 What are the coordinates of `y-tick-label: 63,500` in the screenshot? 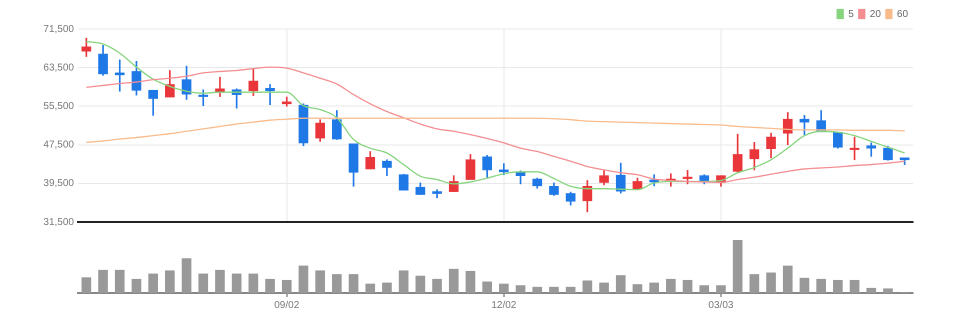 It's located at (58, 68).